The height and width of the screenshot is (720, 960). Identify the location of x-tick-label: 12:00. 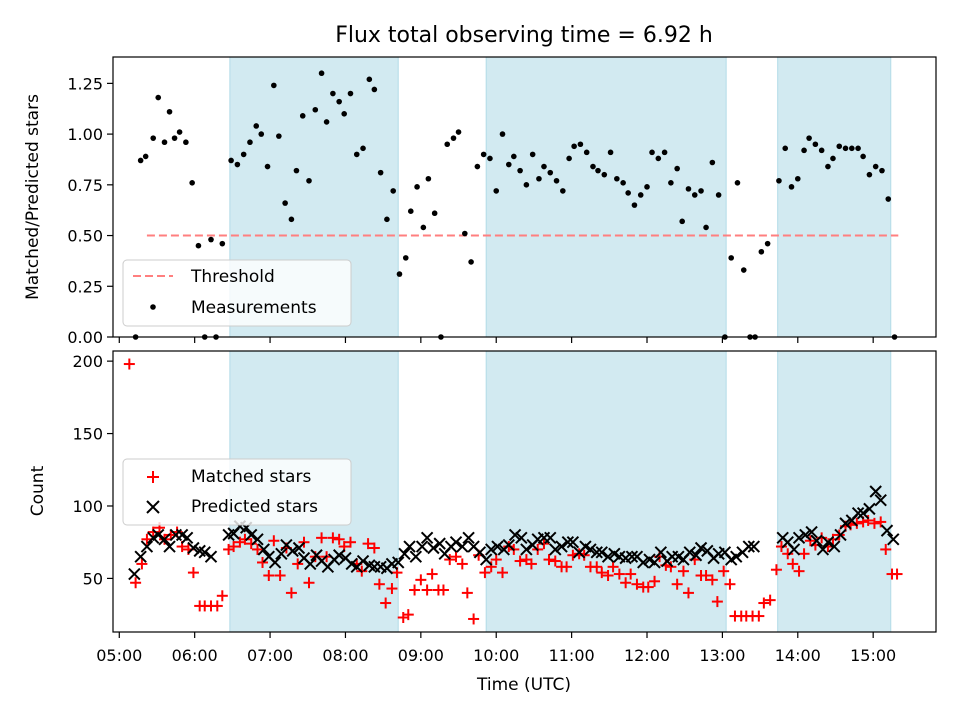
(647, 655).